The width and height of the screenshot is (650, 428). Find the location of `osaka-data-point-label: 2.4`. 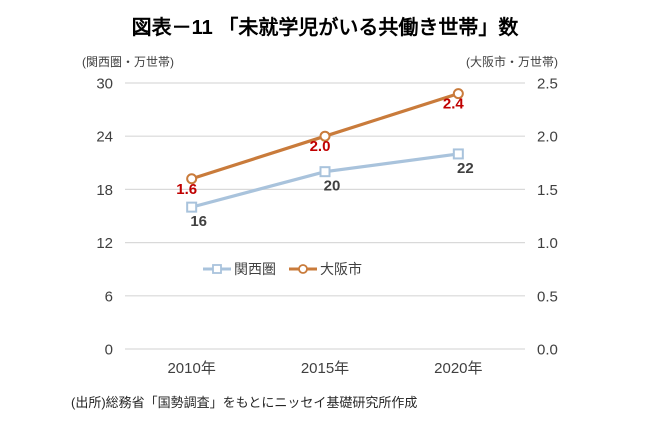

osaka-data-point-label: 2.4 is located at coordinates (454, 104).